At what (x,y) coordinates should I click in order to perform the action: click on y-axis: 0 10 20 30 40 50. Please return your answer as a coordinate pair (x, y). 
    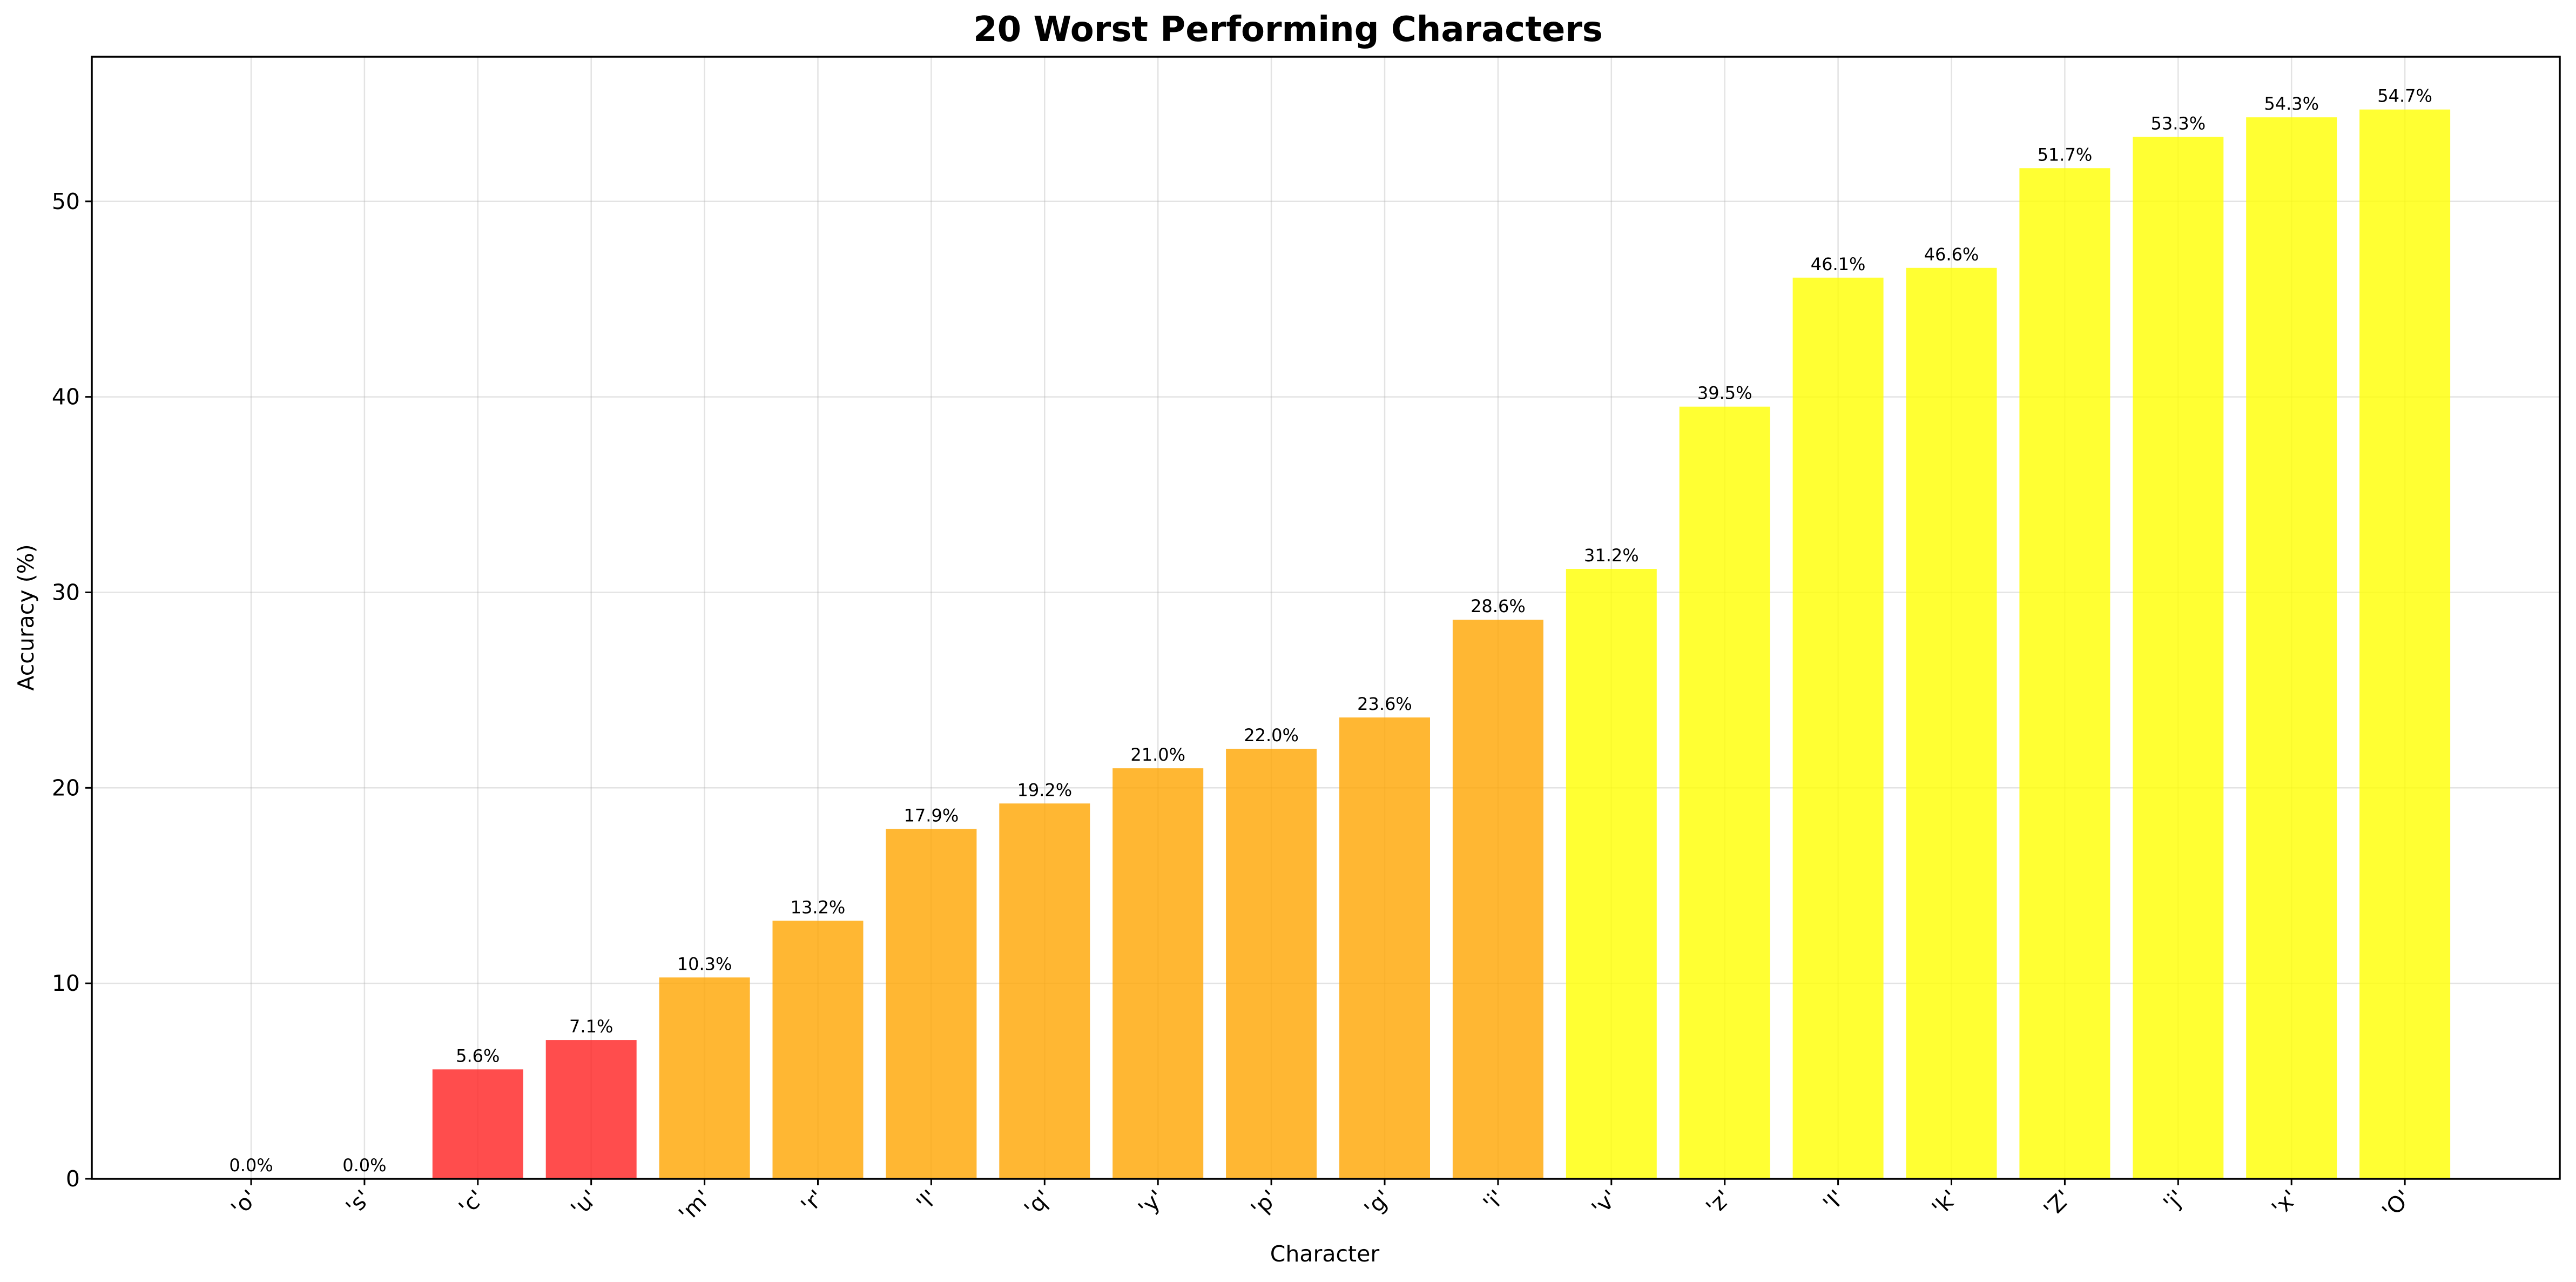
    Looking at the image, I should click on (72, 690).